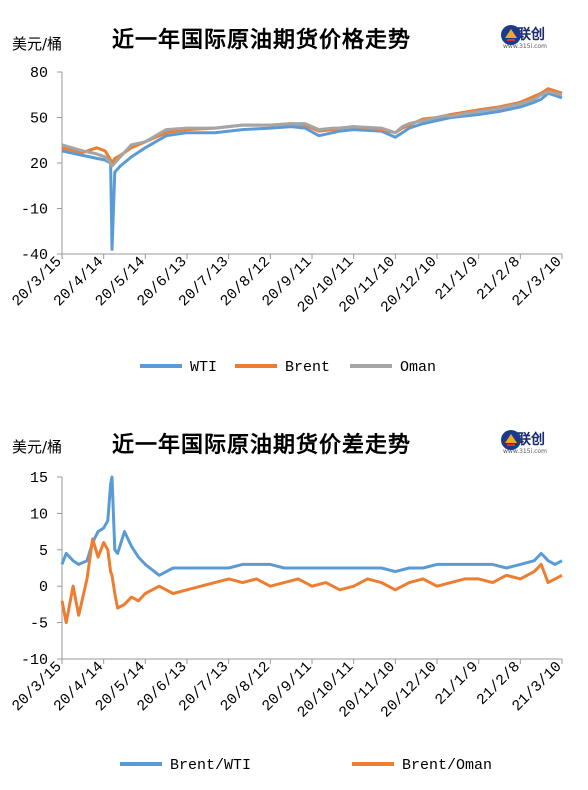  I want to click on legend-brent-label: Brent, so click(307, 367).